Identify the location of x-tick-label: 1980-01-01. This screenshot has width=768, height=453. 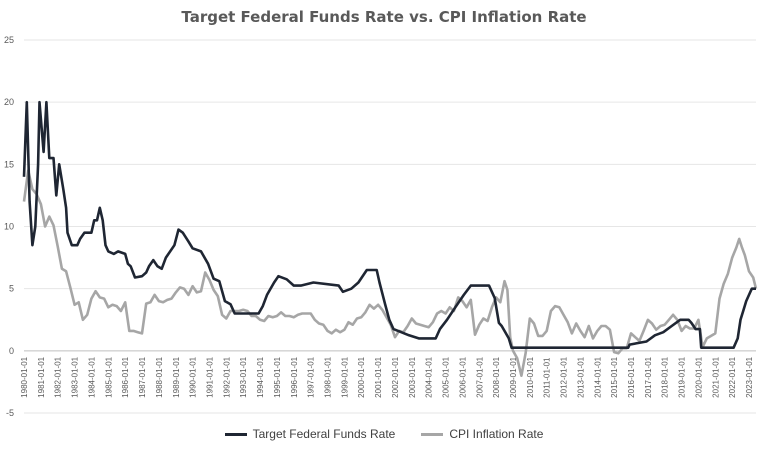
(24, 376).